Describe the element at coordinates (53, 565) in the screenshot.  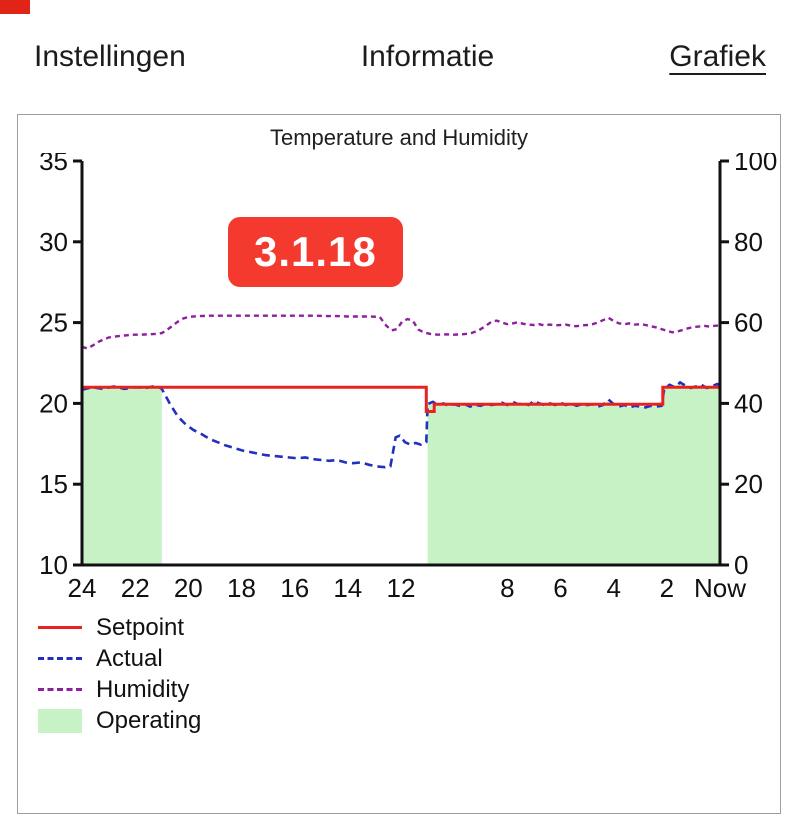
I see `svg-text: 10` at that location.